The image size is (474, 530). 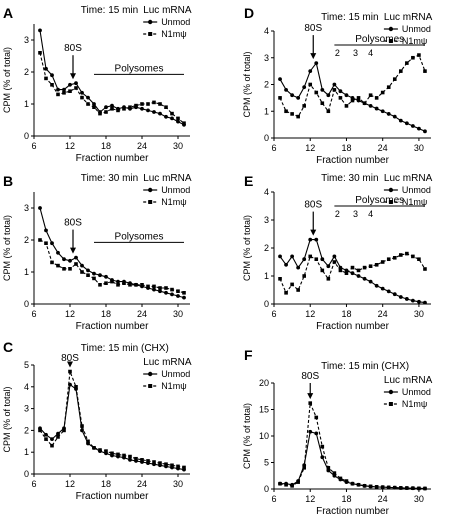 I want to click on series-line-unmod, so click(x=352, y=271).